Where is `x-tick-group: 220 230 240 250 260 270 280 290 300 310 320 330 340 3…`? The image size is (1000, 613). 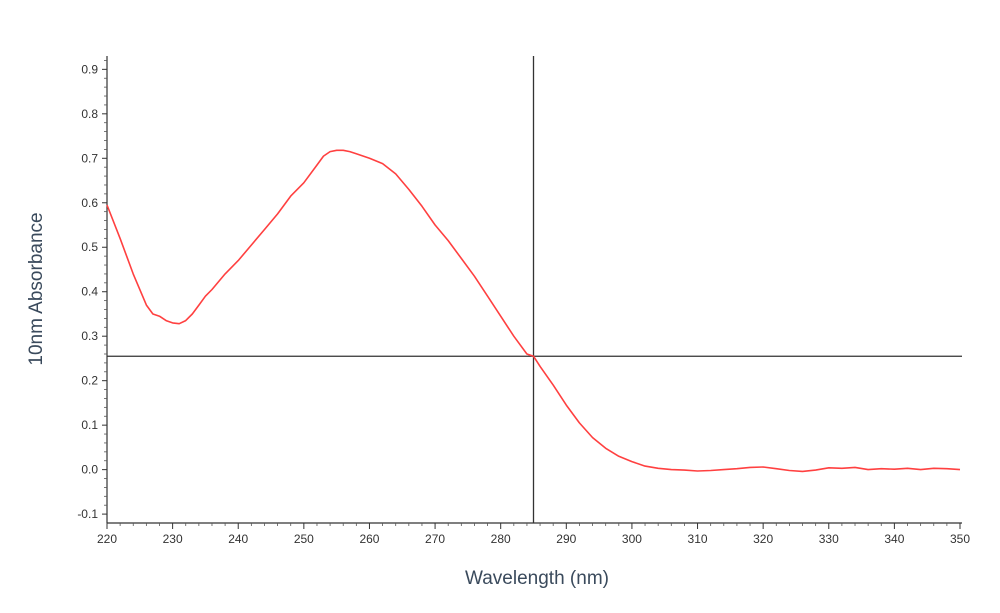 x-tick-group: 220 230 240 250 260 270 280 290 300 310 320 330 340 3… is located at coordinates (533, 534).